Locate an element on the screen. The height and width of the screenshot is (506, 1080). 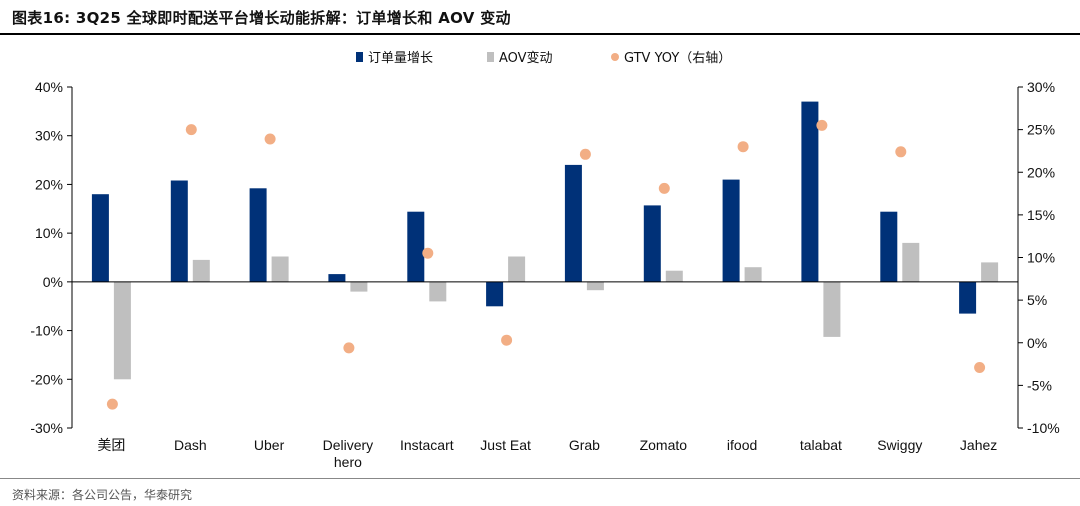
right-tick-label: 10% is located at coordinates (1041, 258).